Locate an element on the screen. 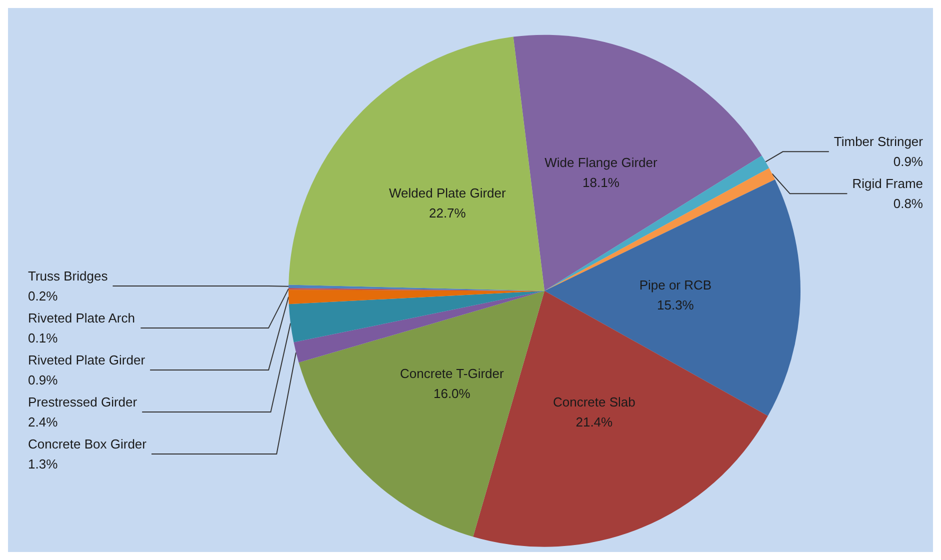 Image resolution: width=941 pixels, height=560 pixels. slice-label: Riveted Plate Girder is located at coordinates (87, 360).